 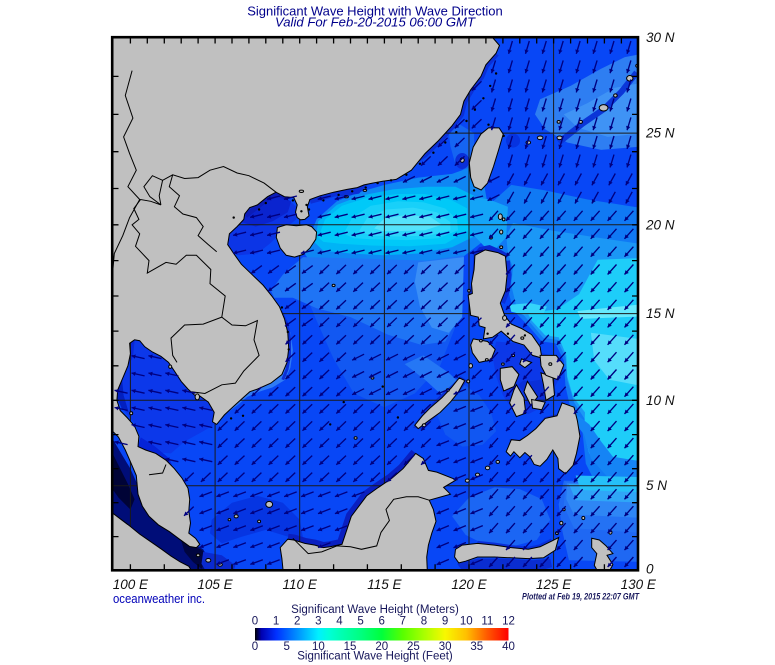 I want to click on svg-text: 110 E, so click(x=300, y=584).